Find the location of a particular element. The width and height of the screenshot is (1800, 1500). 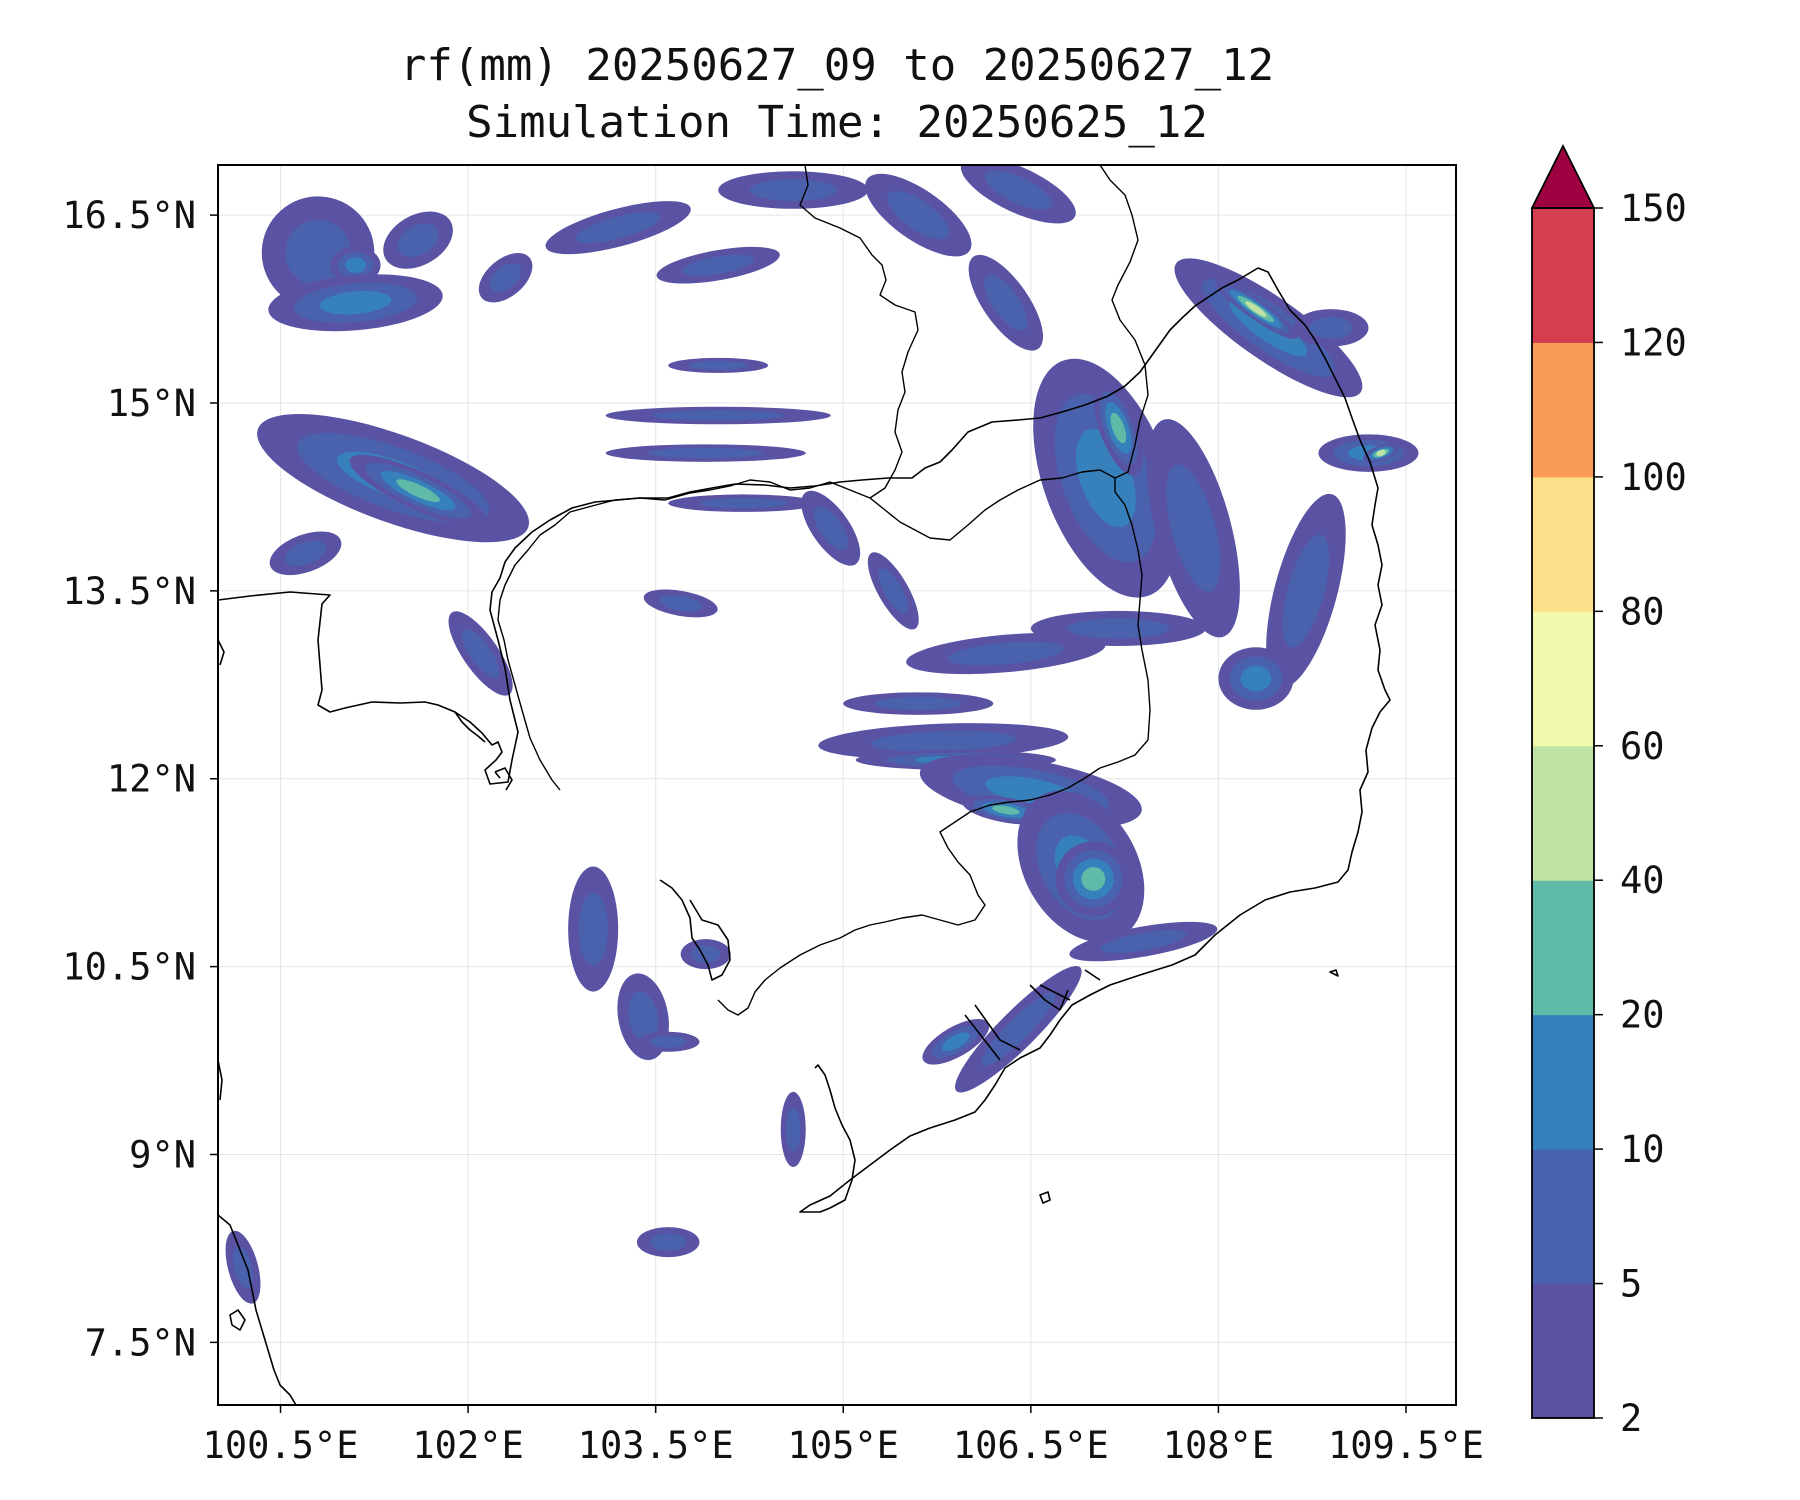

lon-tick-label: 108°E is located at coordinates (1218, 1445).